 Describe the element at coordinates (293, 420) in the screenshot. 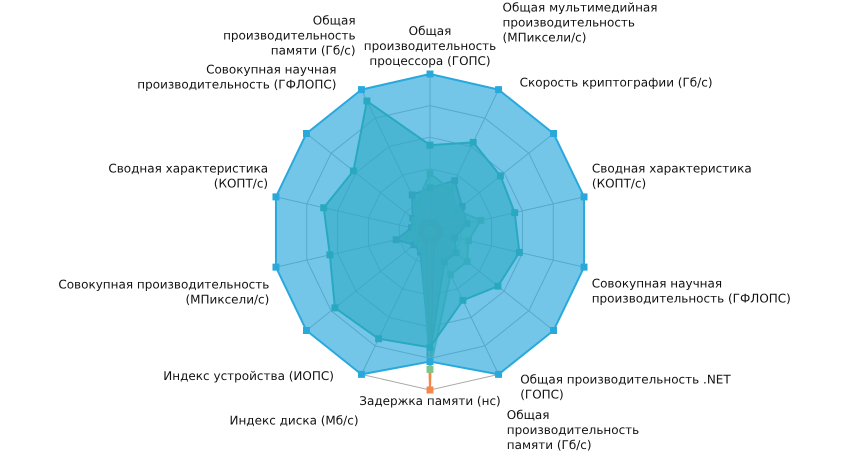

I see `spoke-label: Индекс диска (Мб/с)` at that location.